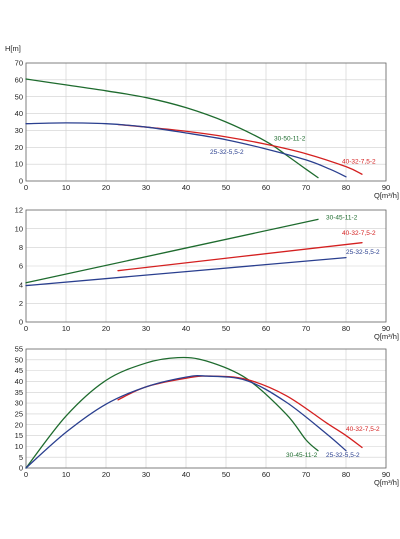  Describe the element at coordinates (21, 303) in the screenshot. I see `y-tick-label: 2` at that location.